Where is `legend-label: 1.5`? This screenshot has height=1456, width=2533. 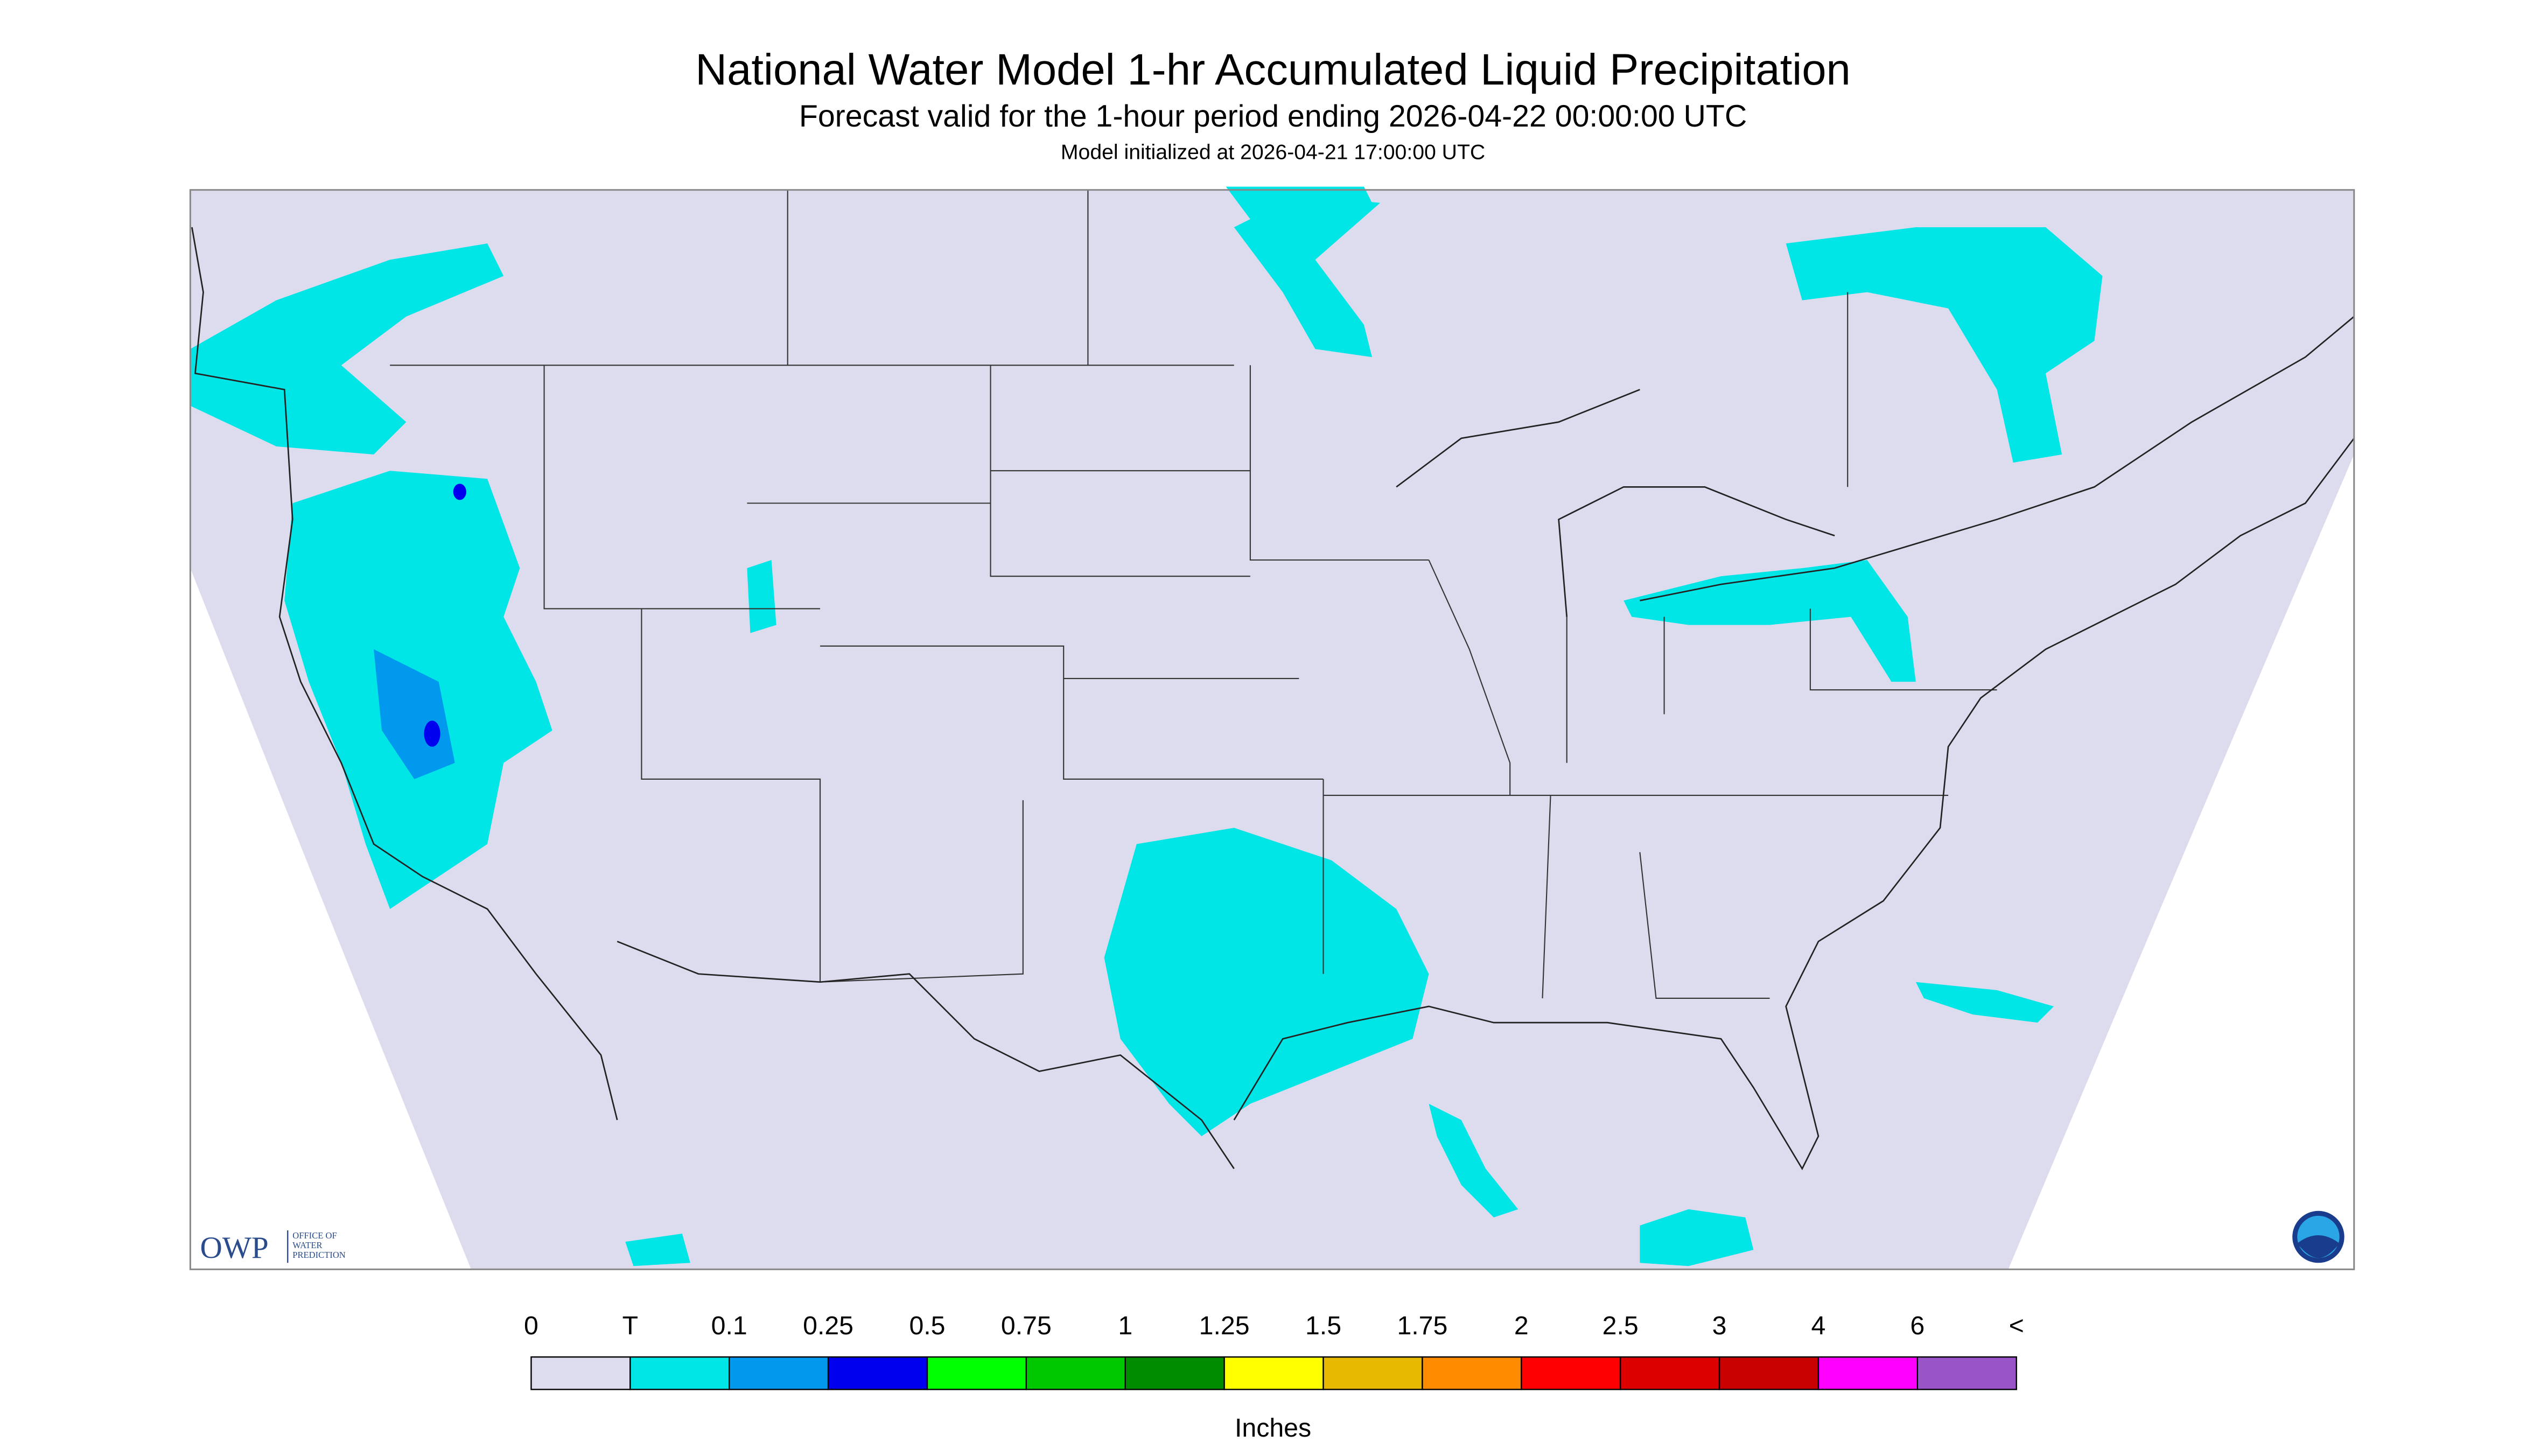 legend-label: 1.5 is located at coordinates (1323, 1325).